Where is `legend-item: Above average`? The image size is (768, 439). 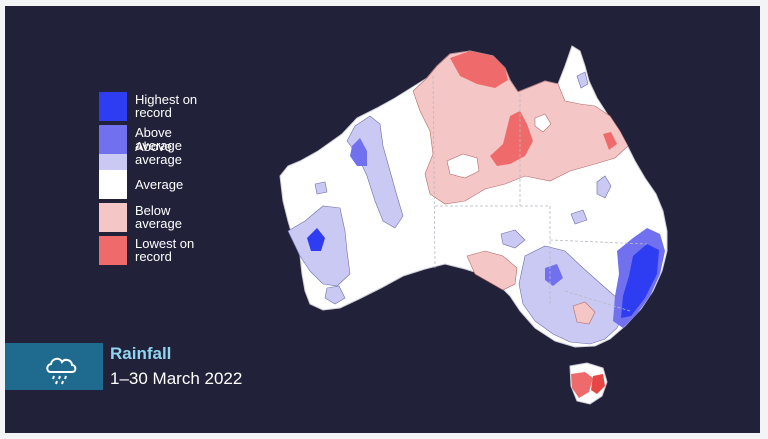
legend-item: Above average is located at coordinates (174, 141).